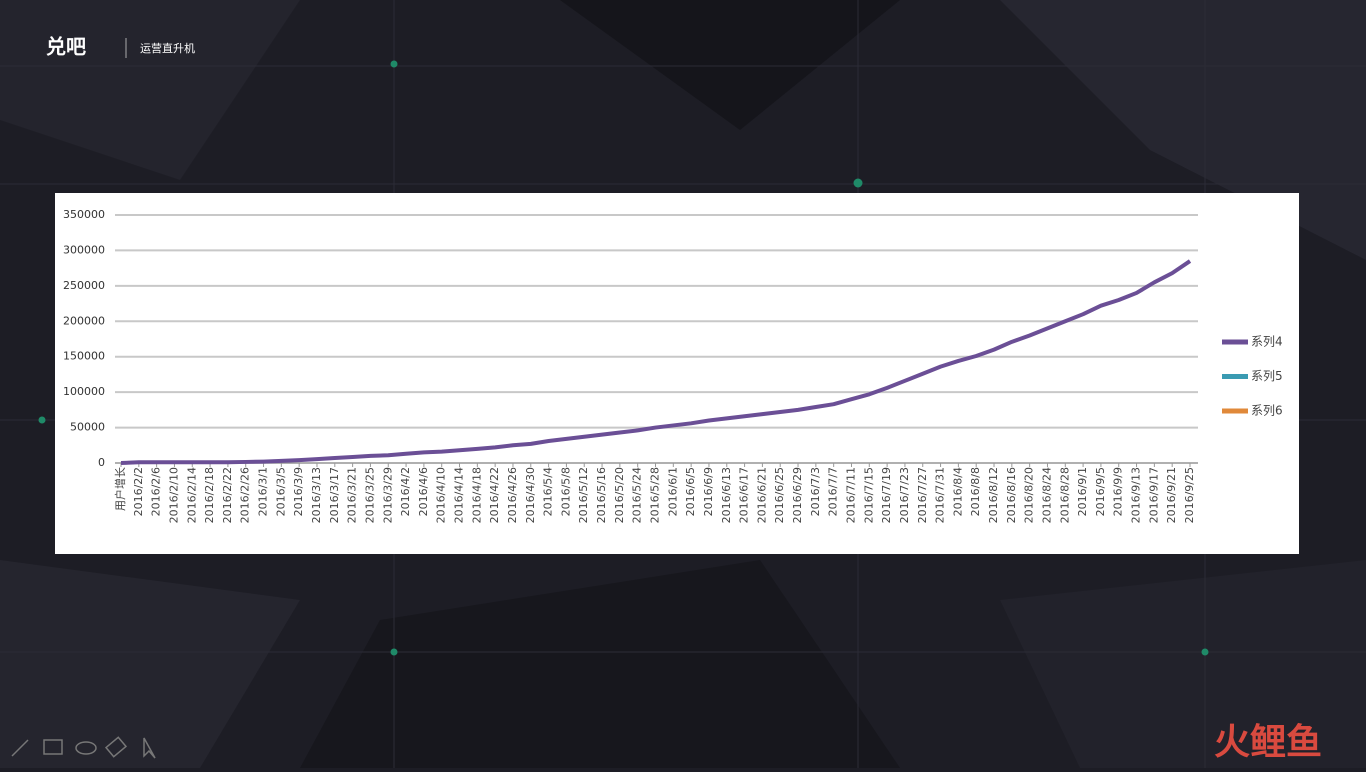  I want to click on x-tick-label: 2016/2/2, so click(138, 491).